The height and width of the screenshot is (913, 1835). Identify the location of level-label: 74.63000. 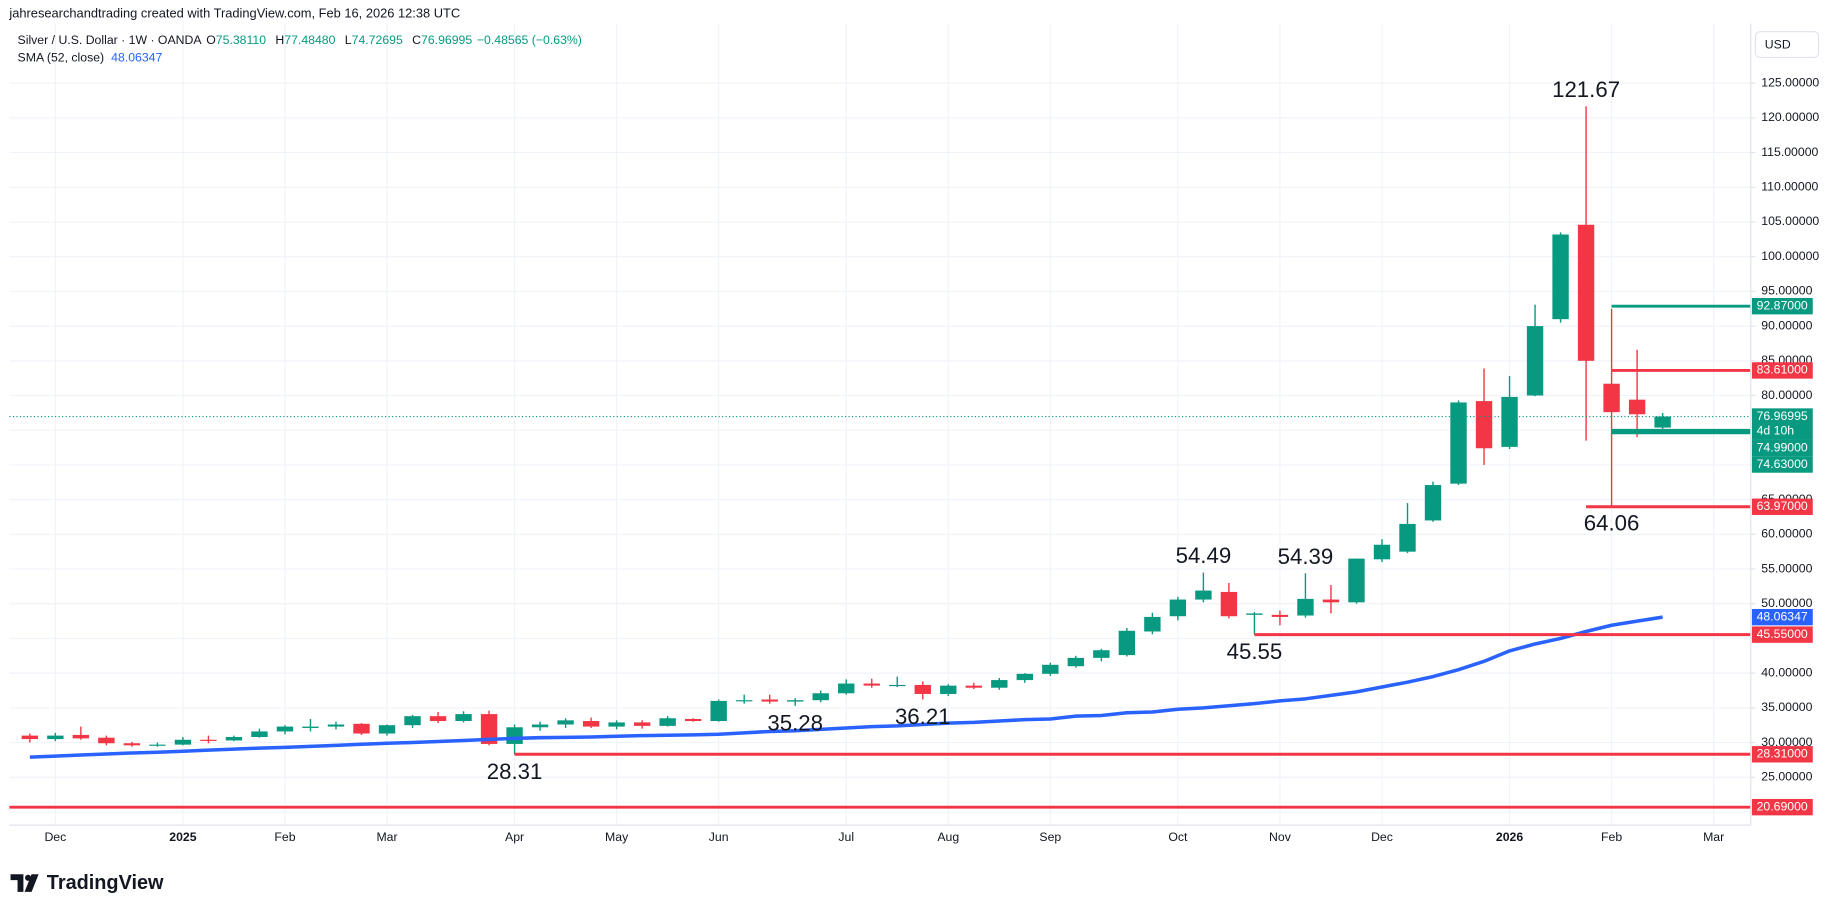
(1782, 464).